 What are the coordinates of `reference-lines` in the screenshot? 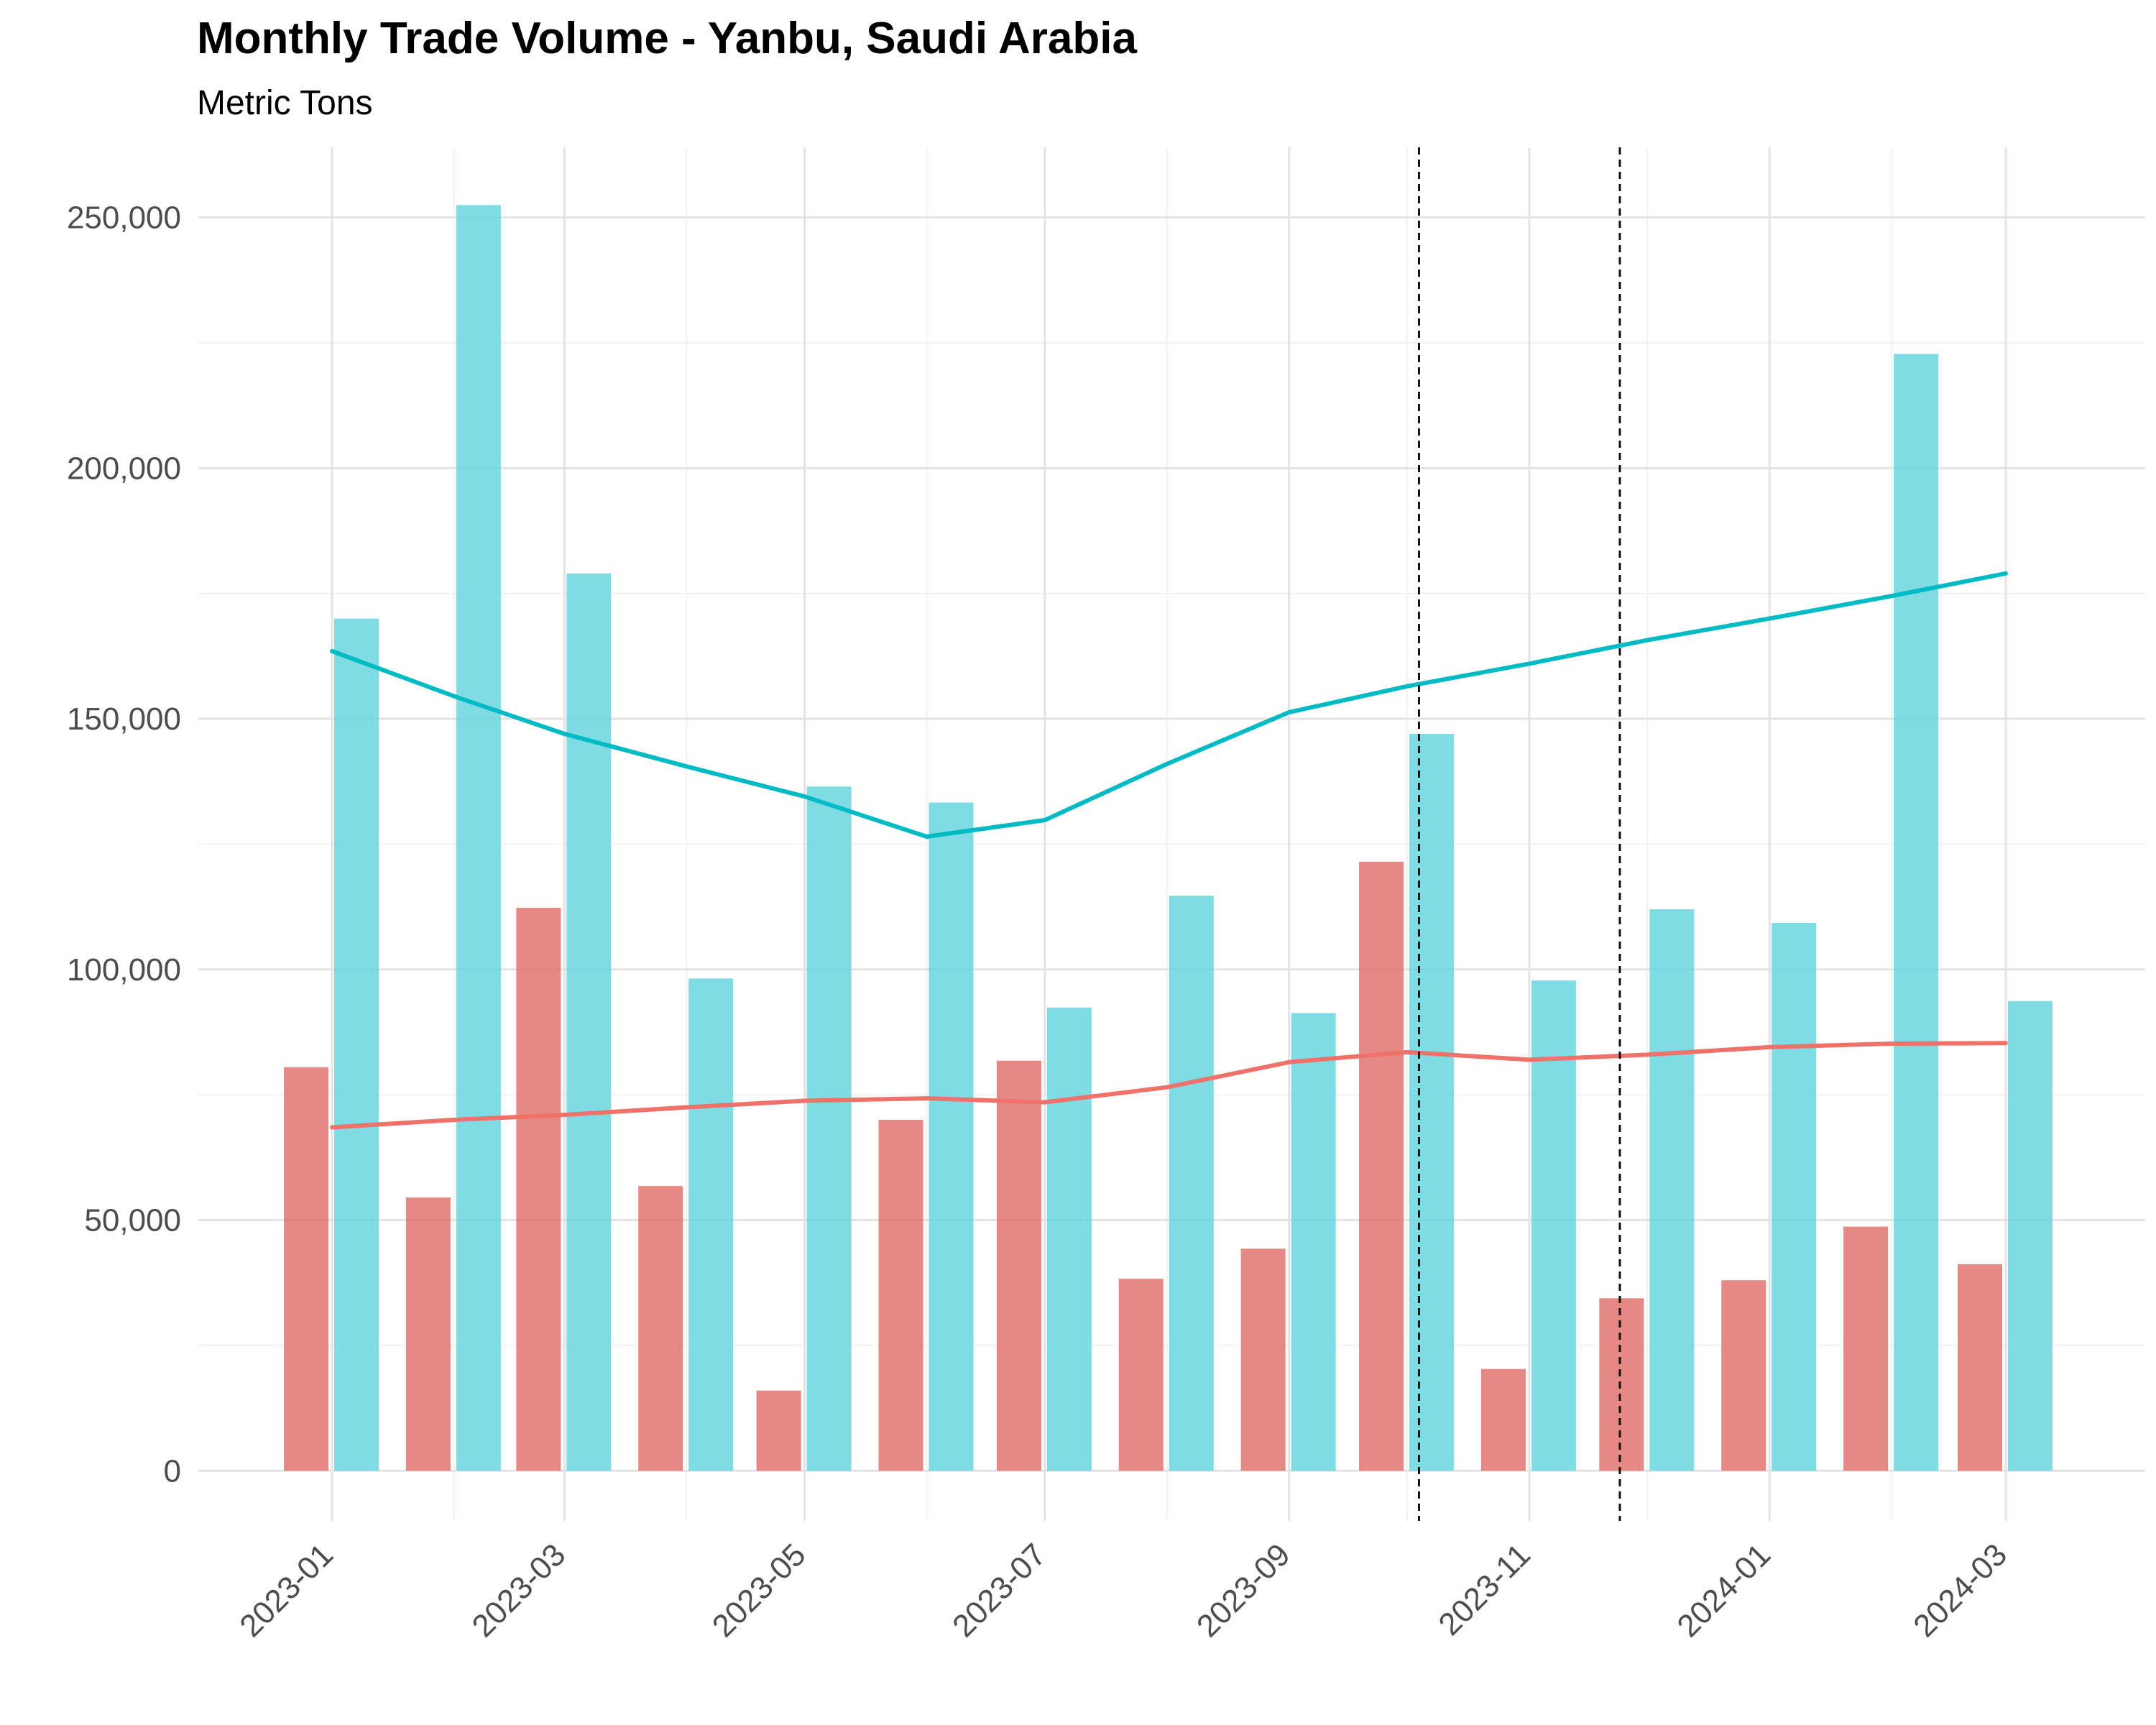 It's located at (1519, 834).